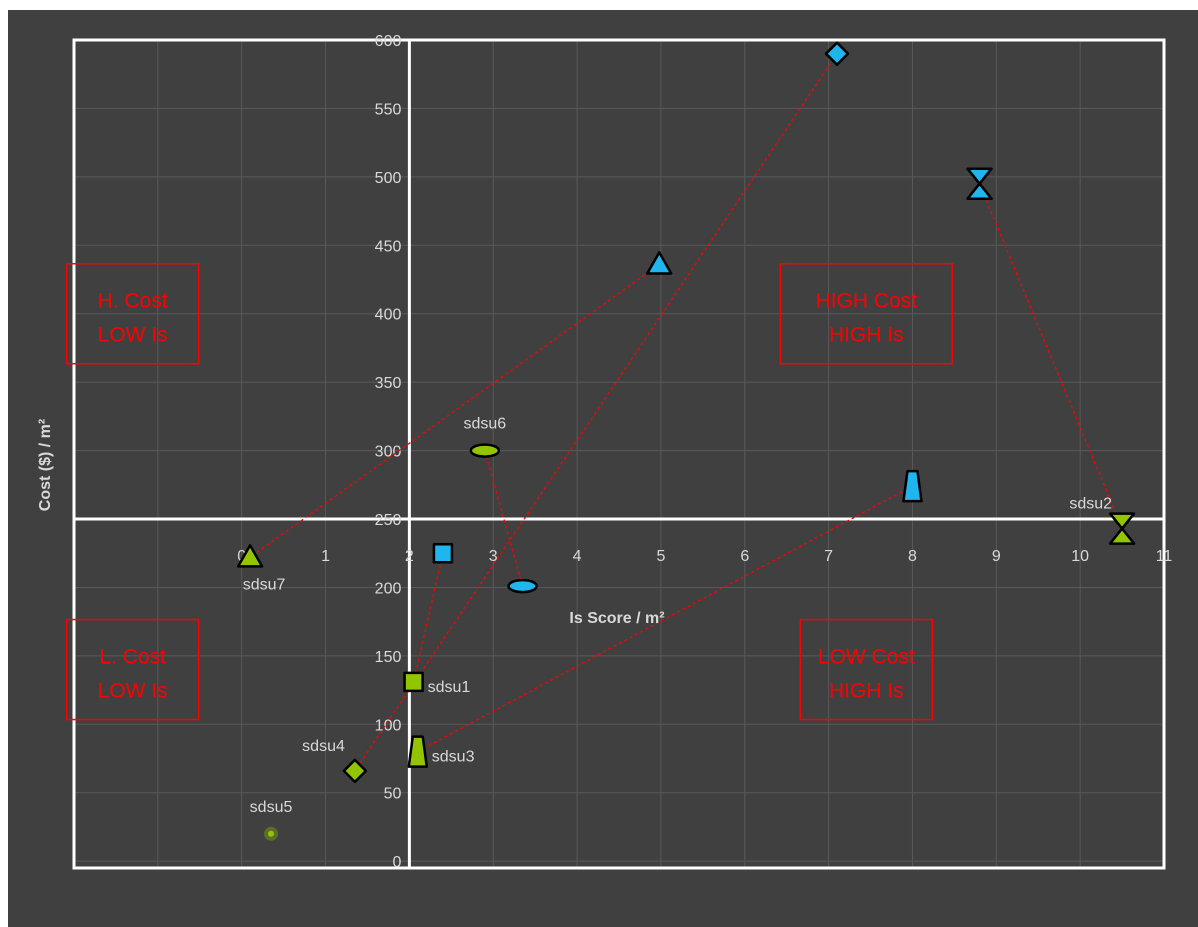 The width and height of the screenshot is (1198, 927). What do you see at coordinates (132, 657) in the screenshot?
I see `quadrant-label-line1: L. Cost` at bounding box center [132, 657].